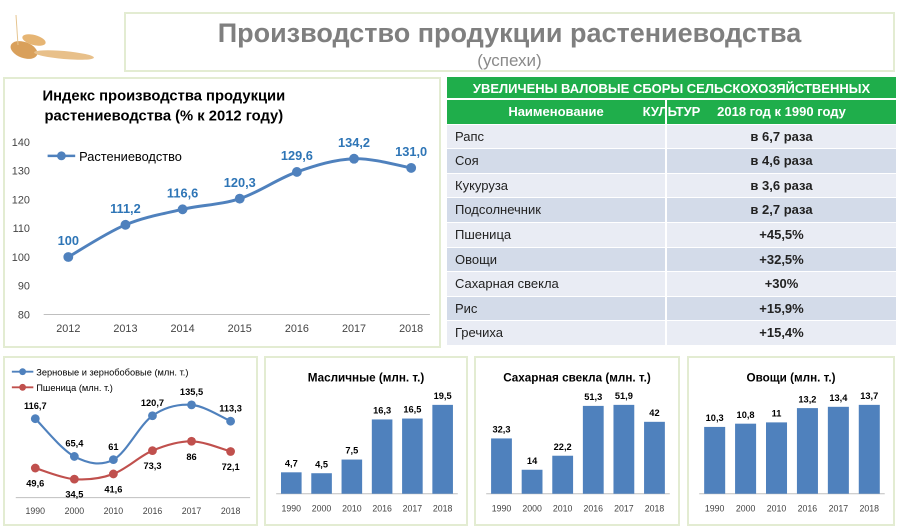  Describe the element at coordinates (807, 399) in the screenshot. I see `data-label: 13,2` at that location.